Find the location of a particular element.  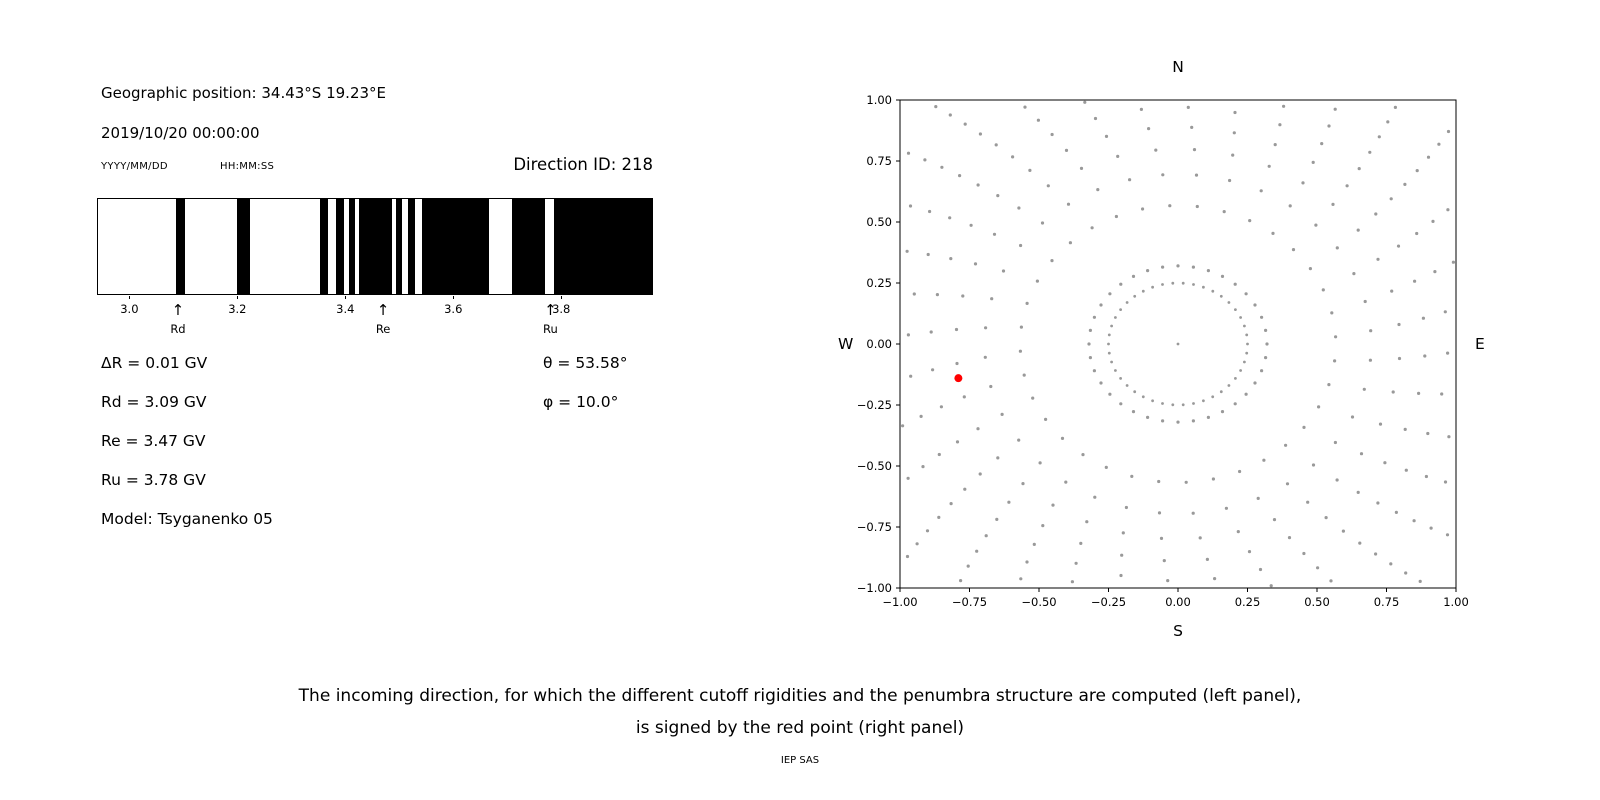

ru-value-text: Ru = 3.78 GV is located at coordinates (153, 480).